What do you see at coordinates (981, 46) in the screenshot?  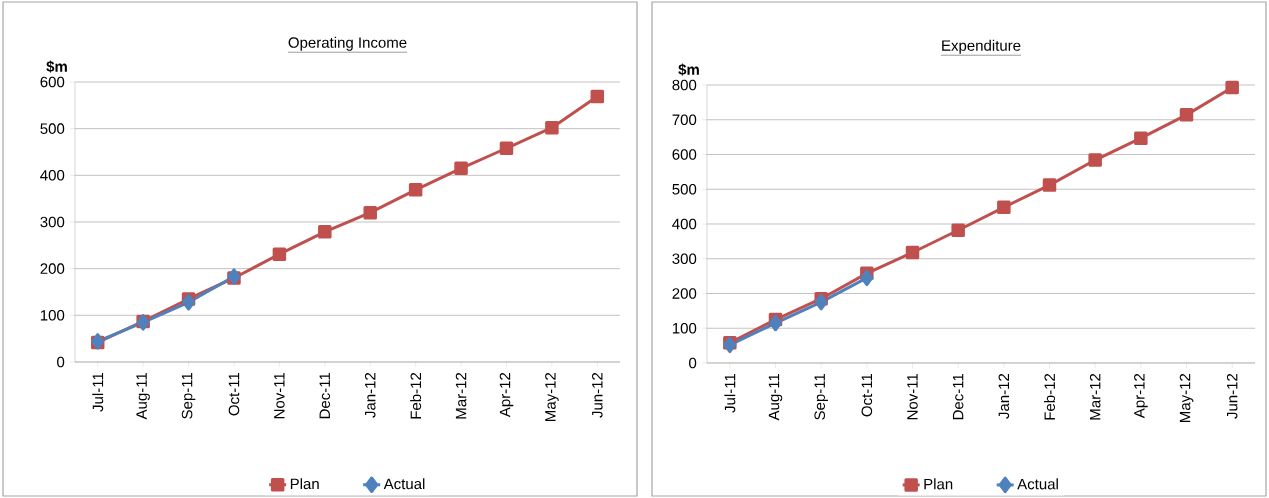 I see `chart-title: Expenditure` at bounding box center [981, 46].